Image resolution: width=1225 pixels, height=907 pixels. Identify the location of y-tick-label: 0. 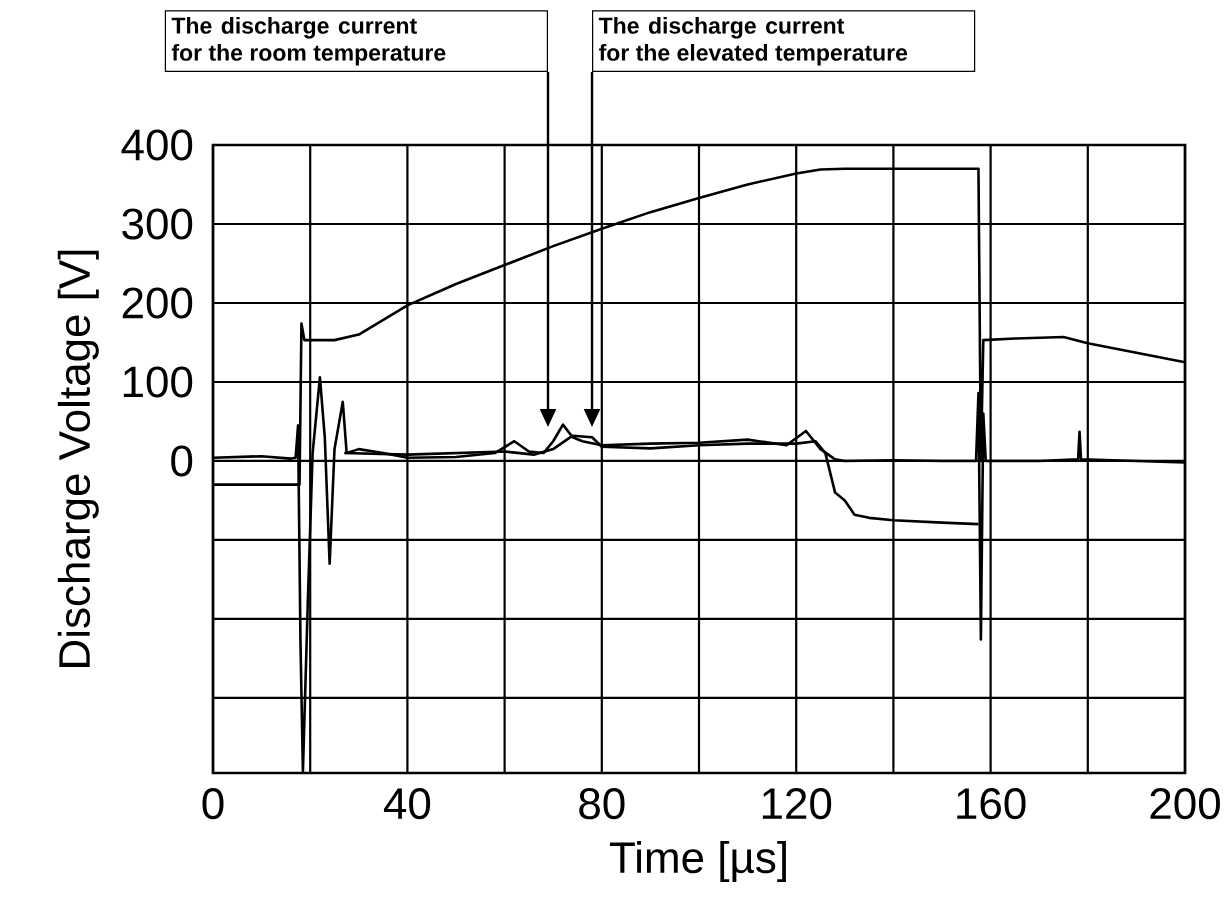
(182, 461).